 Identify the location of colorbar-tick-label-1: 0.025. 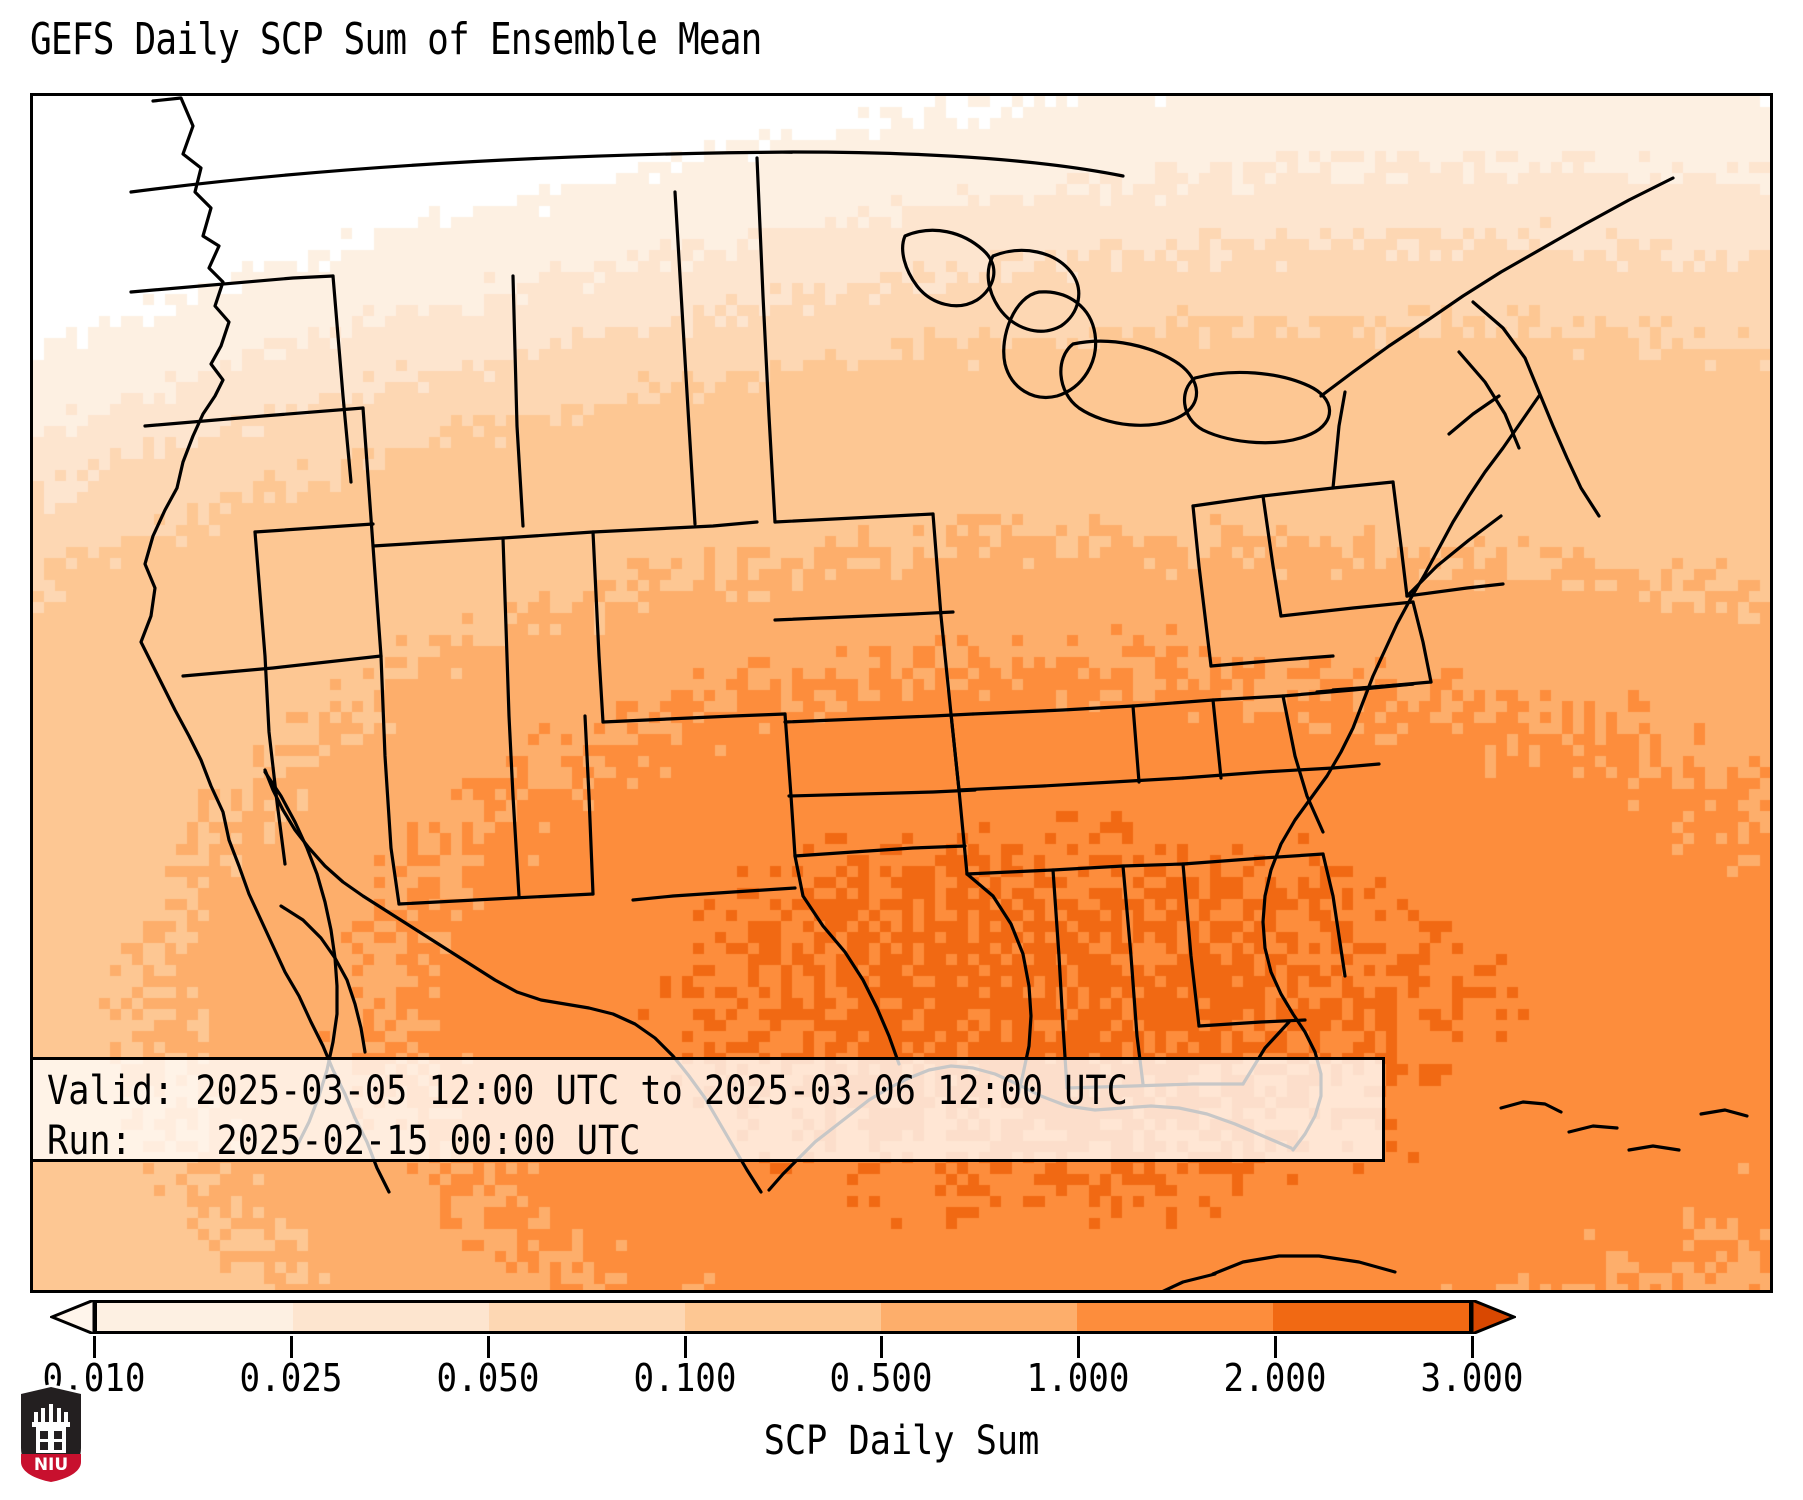
(291, 1378).